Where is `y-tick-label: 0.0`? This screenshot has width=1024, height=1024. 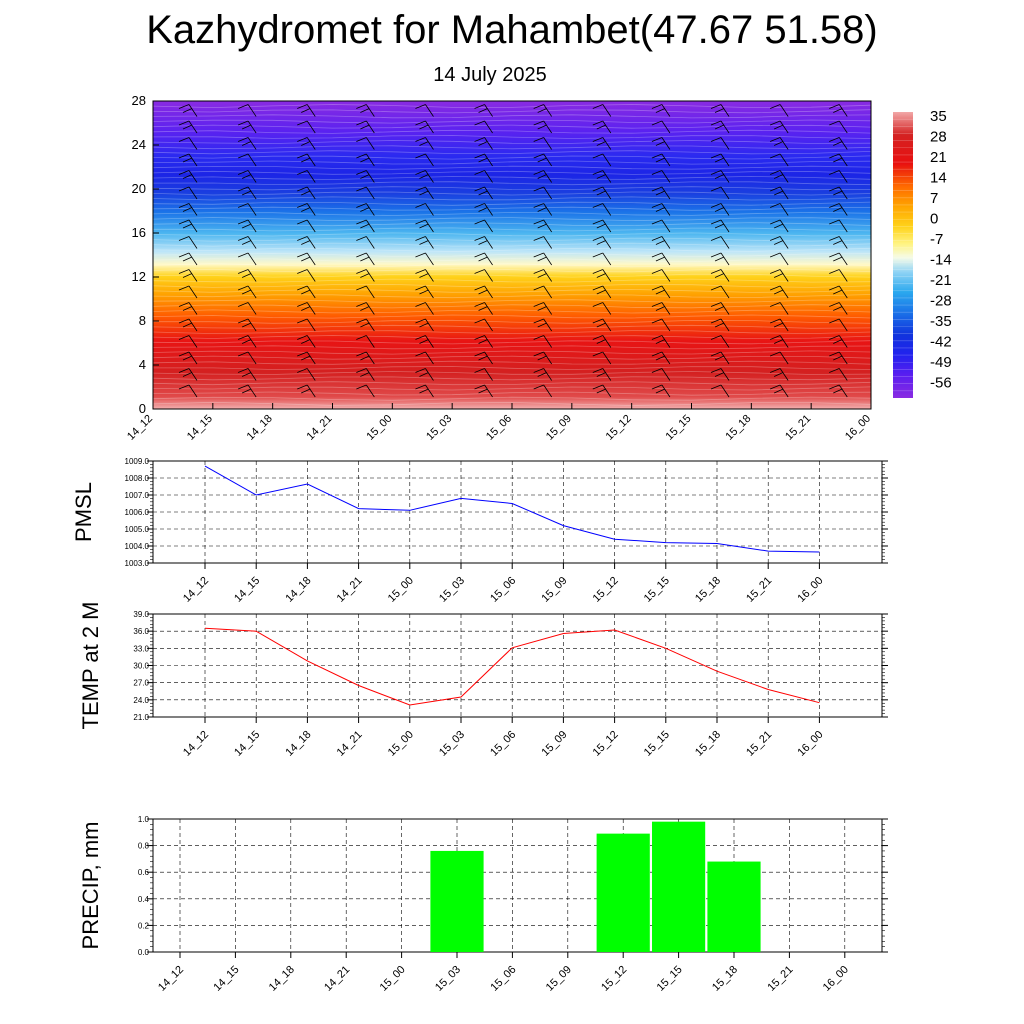 y-tick-label: 0.0 is located at coordinates (144, 952).